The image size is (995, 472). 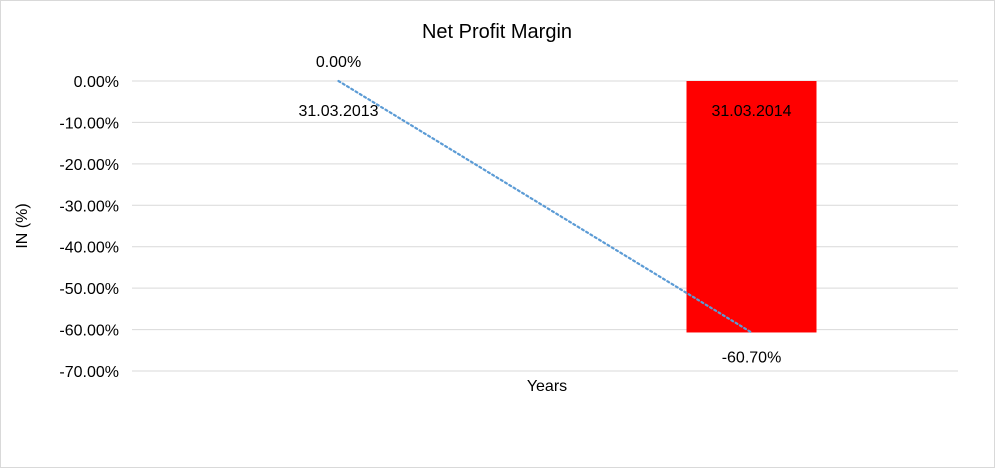 I want to click on y-tick-label: -20.00%, so click(x=89, y=165).